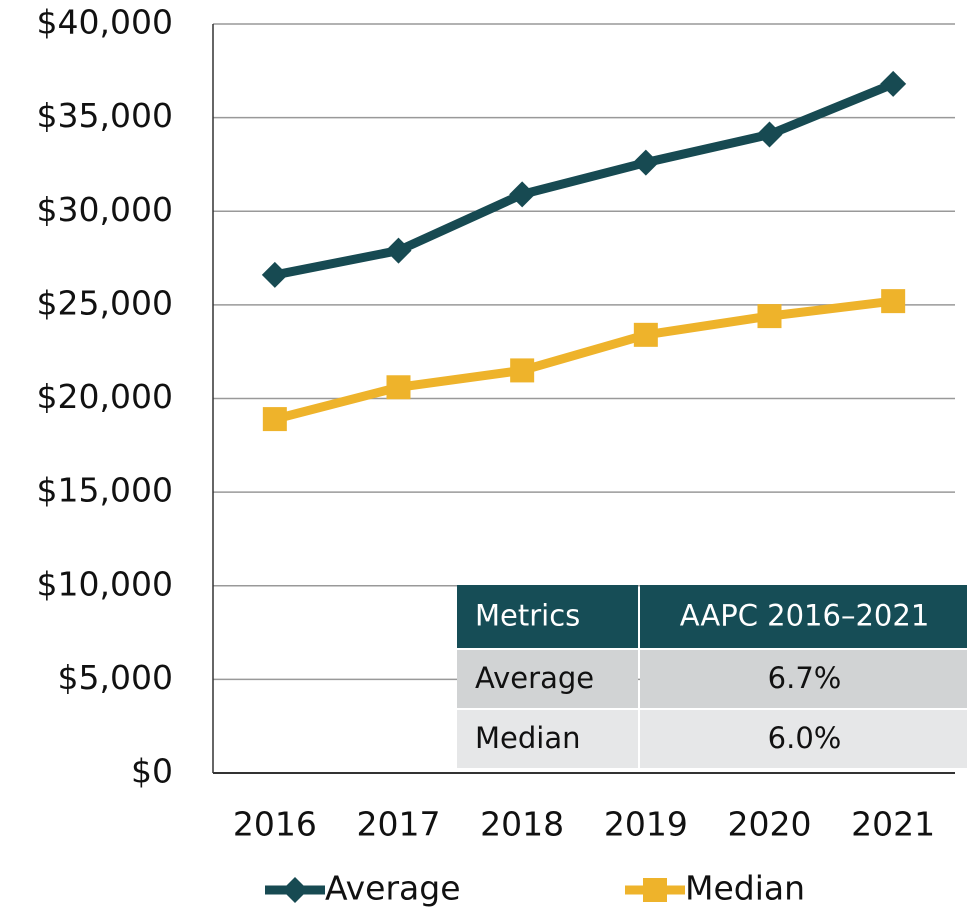  Describe the element at coordinates (399, 824) in the screenshot. I see `x-tick-label: 2017` at that location.